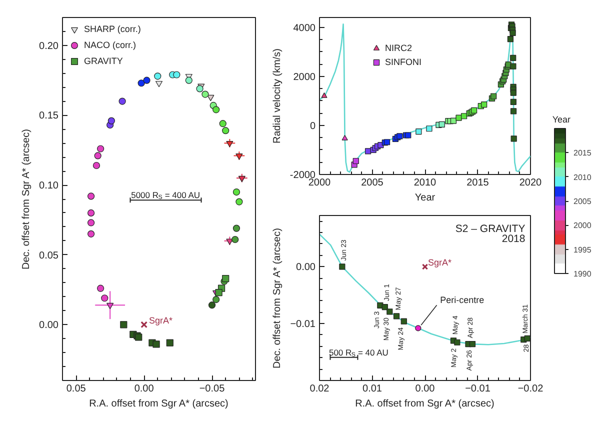 The height and width of the screenshot is (421, 596). What do you see at coordinates (49, 116) in the screenshot?
I see `y-tick-label: 0.15` at bounding box center [49, 116].